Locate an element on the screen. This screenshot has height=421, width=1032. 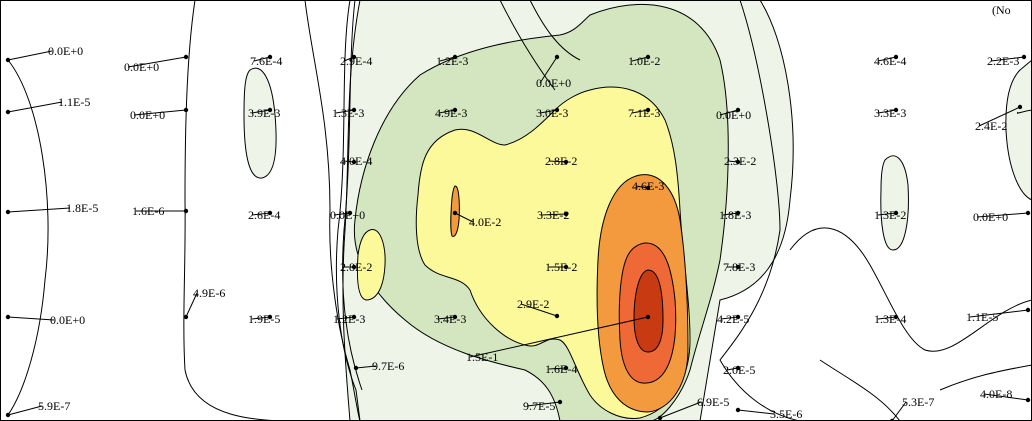
value-label: 3.4E-3 is located at coordinates (450, 319).